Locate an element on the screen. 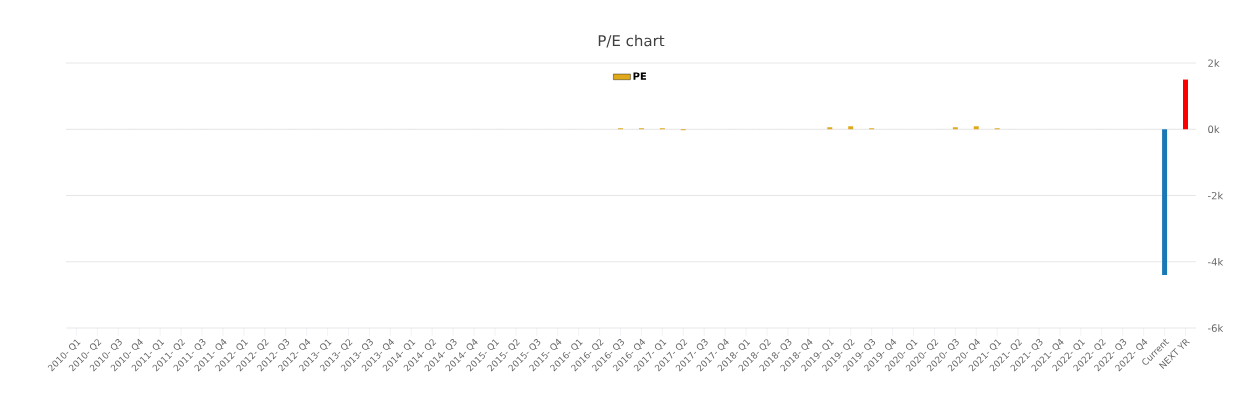  y-tick-label: -6k is located at coordinates (1215, 328).